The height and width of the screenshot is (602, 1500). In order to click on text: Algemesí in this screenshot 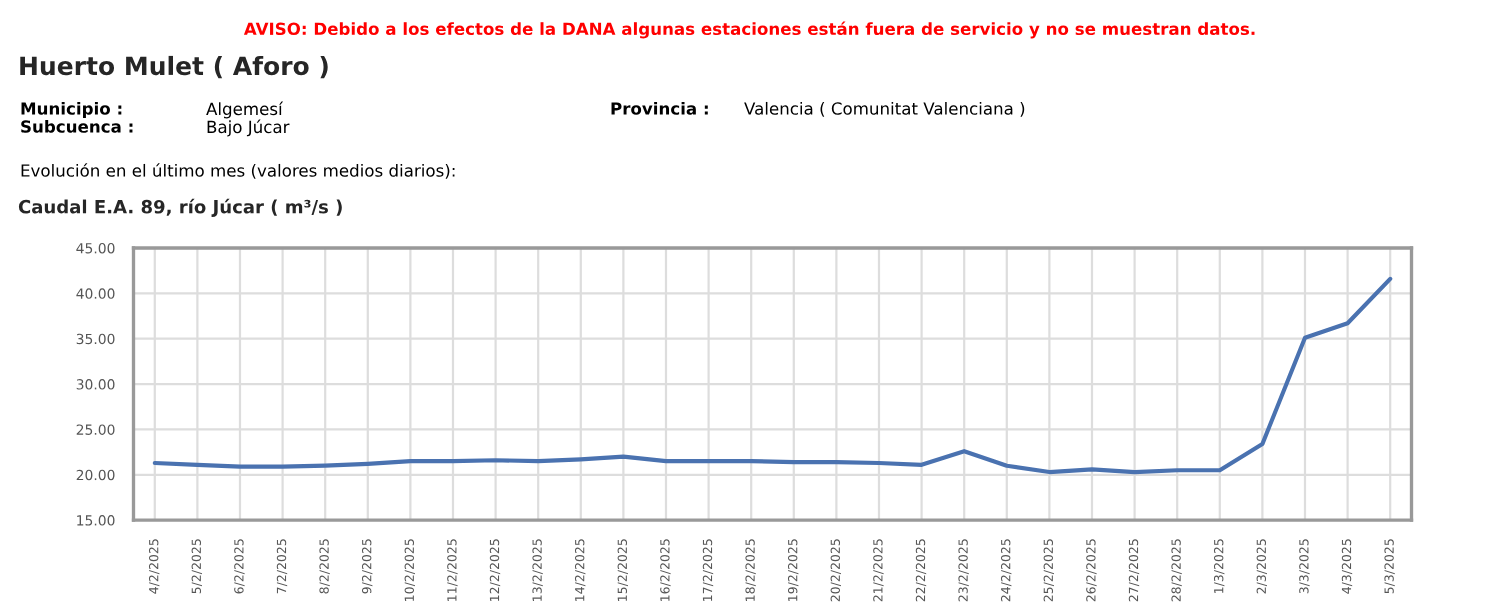, I will do `click(245, 110)`.